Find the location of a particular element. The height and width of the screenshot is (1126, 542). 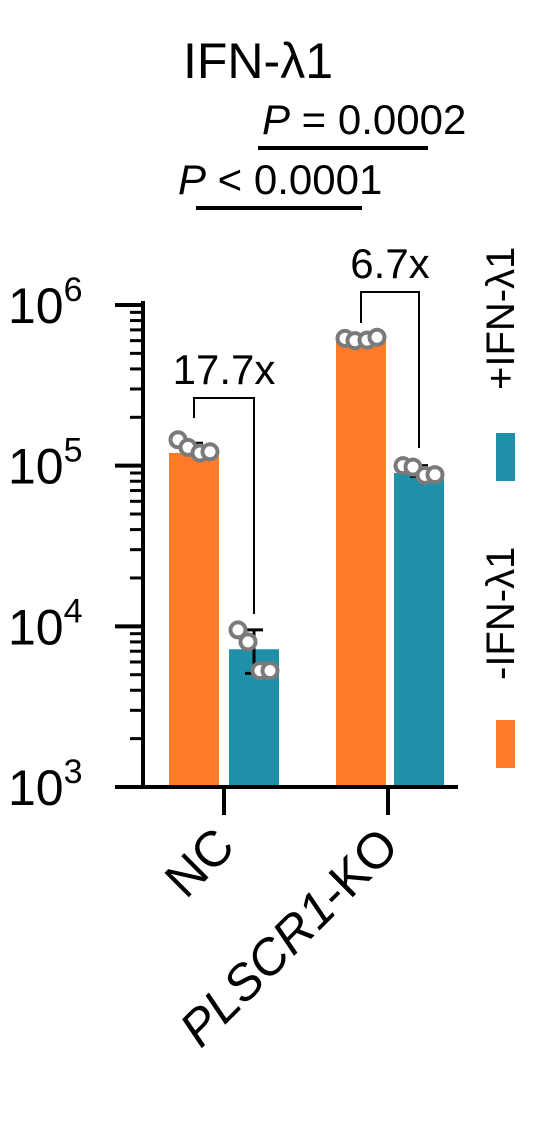

y-tick-label: 10³ is located at coordinates (45, 784).